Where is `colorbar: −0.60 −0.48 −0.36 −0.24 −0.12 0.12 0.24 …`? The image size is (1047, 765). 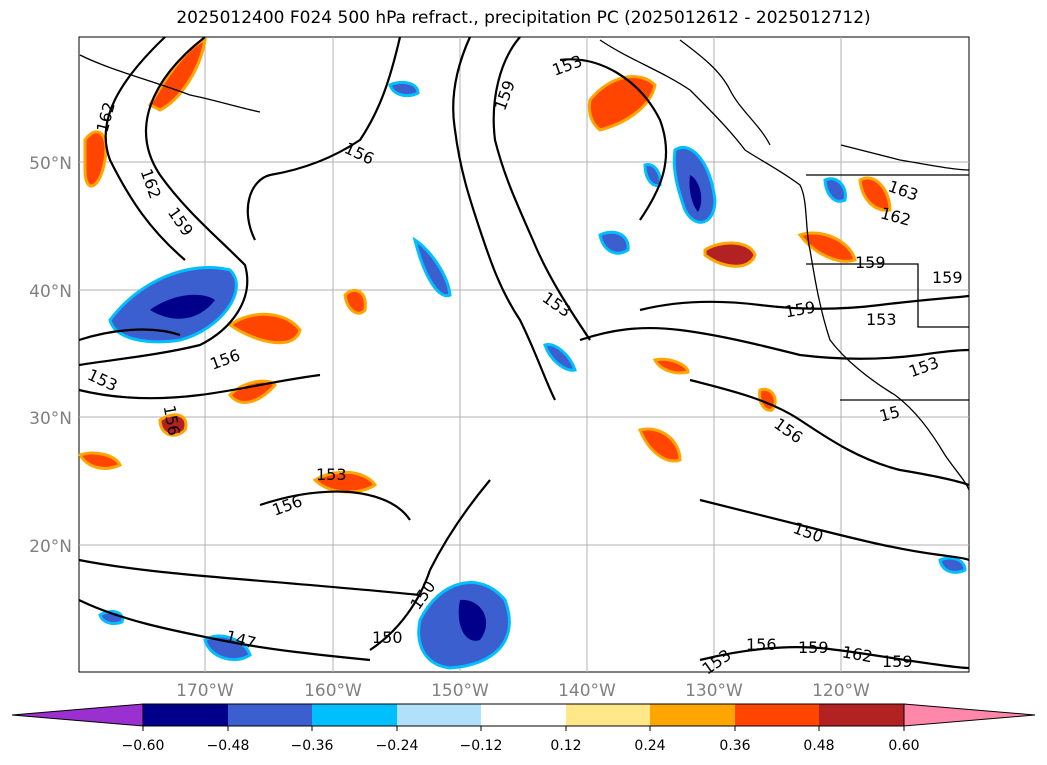
colorbar: −0.60 −0.48 −0.36 −0.24 −0.12 0.12 0.24 … is located at coordinates (523, 728).